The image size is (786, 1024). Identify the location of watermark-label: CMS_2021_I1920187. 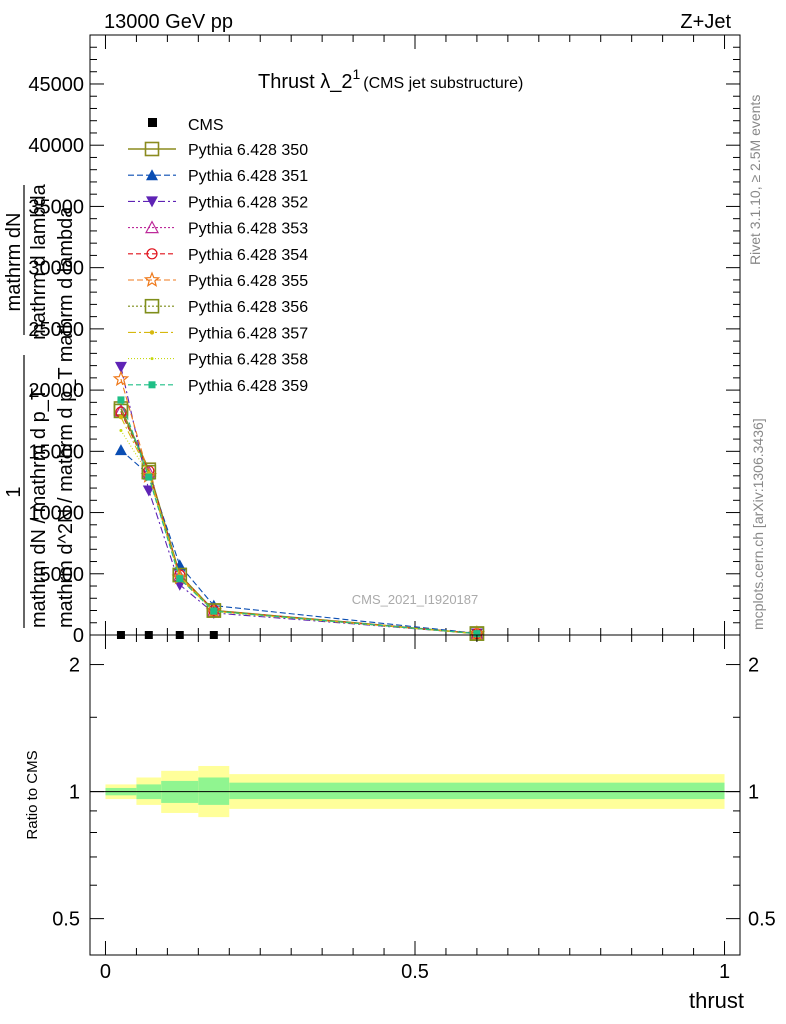
(415, 599).